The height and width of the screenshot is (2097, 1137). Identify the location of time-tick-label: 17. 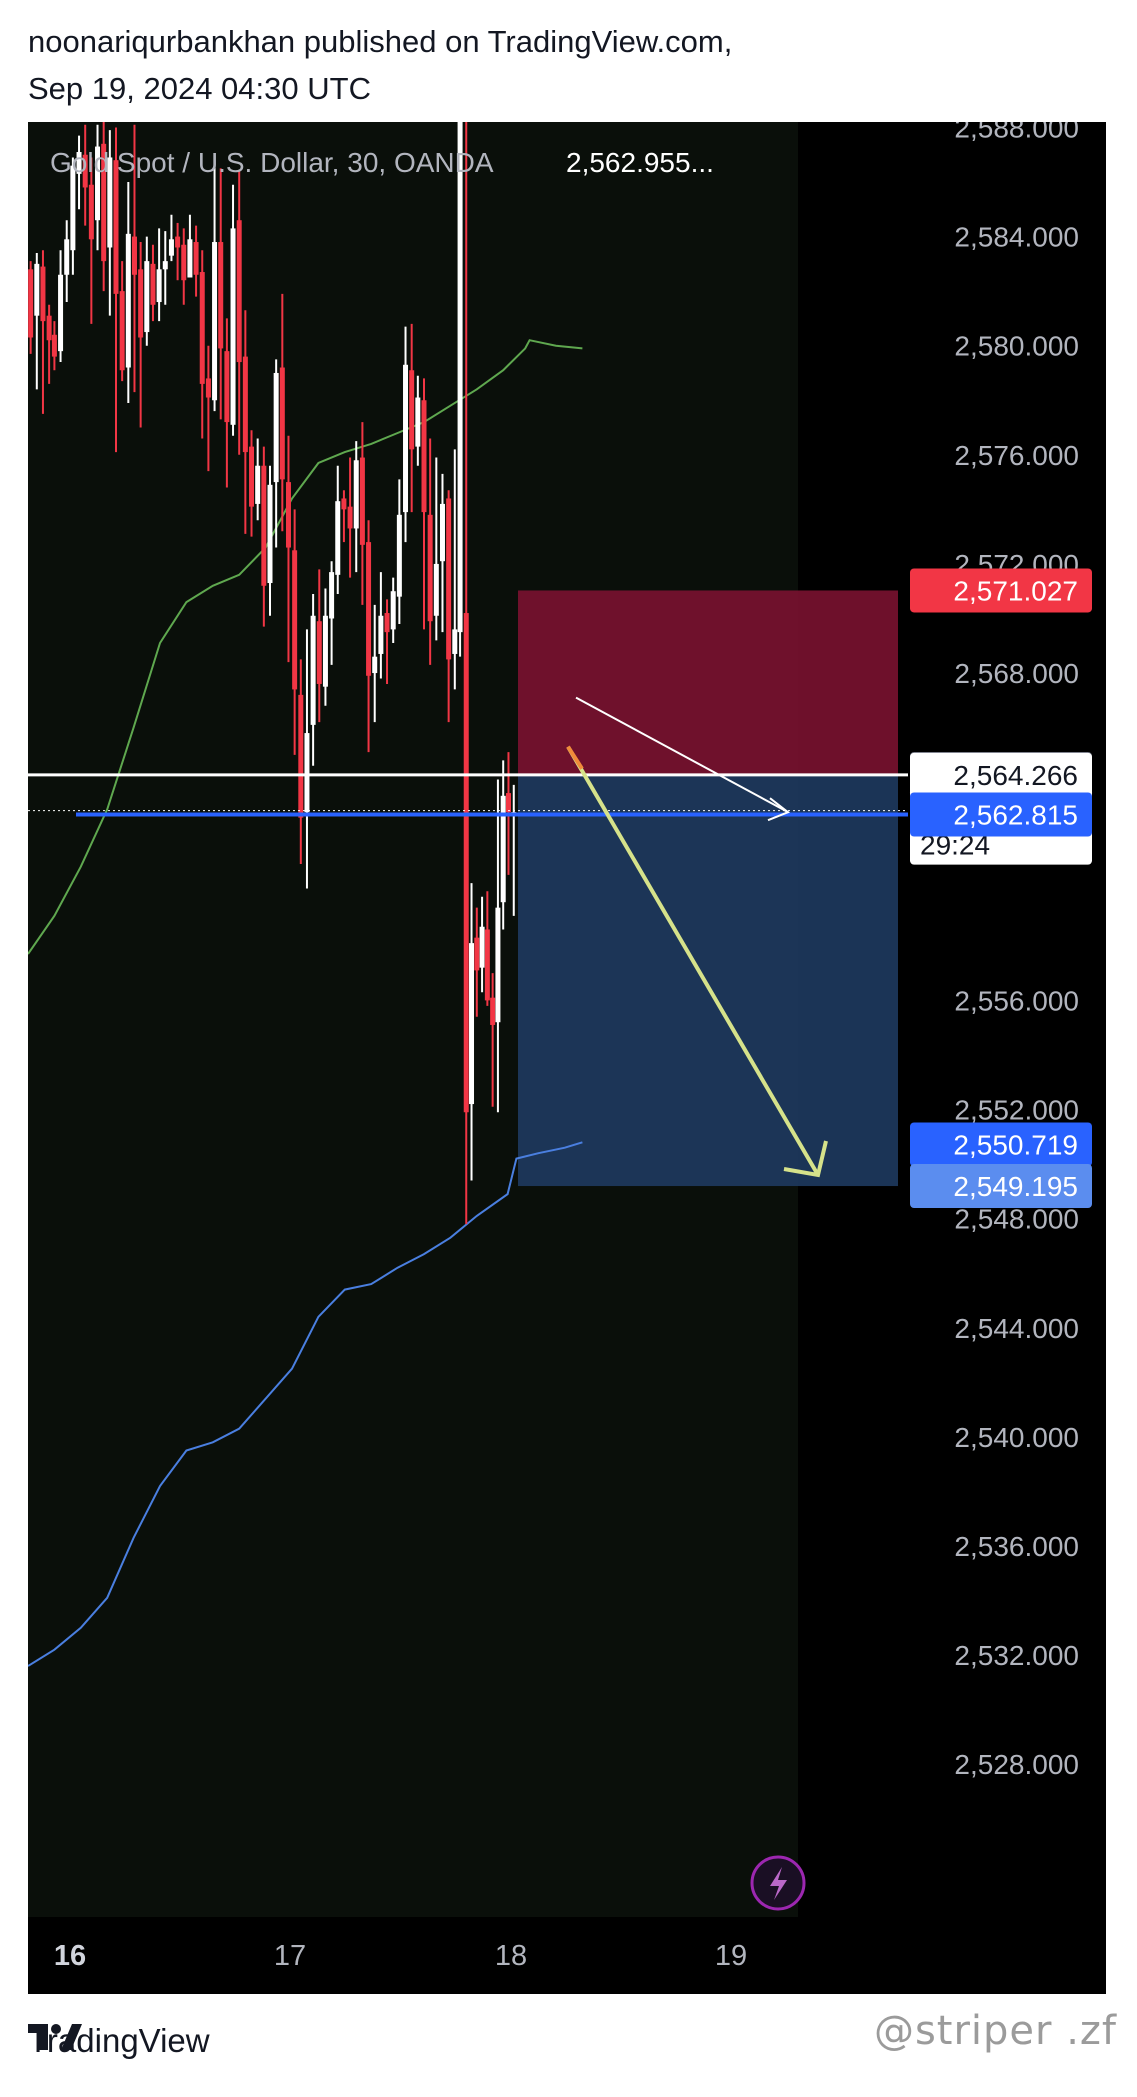
(290, 1956).